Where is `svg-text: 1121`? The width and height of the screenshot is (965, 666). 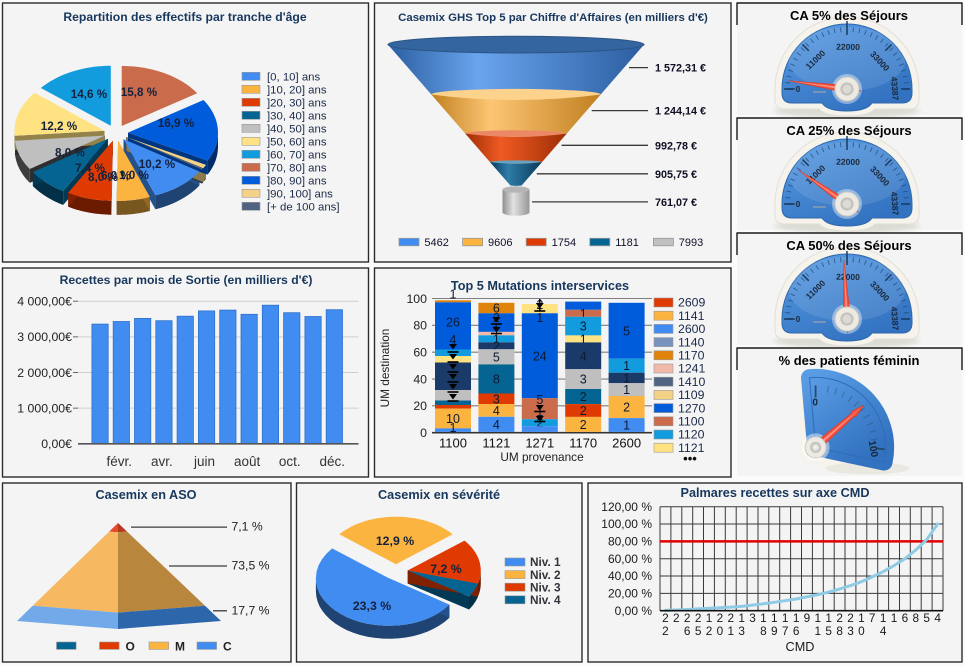 svg-text: 1121 is located at coordinates (496, 443).